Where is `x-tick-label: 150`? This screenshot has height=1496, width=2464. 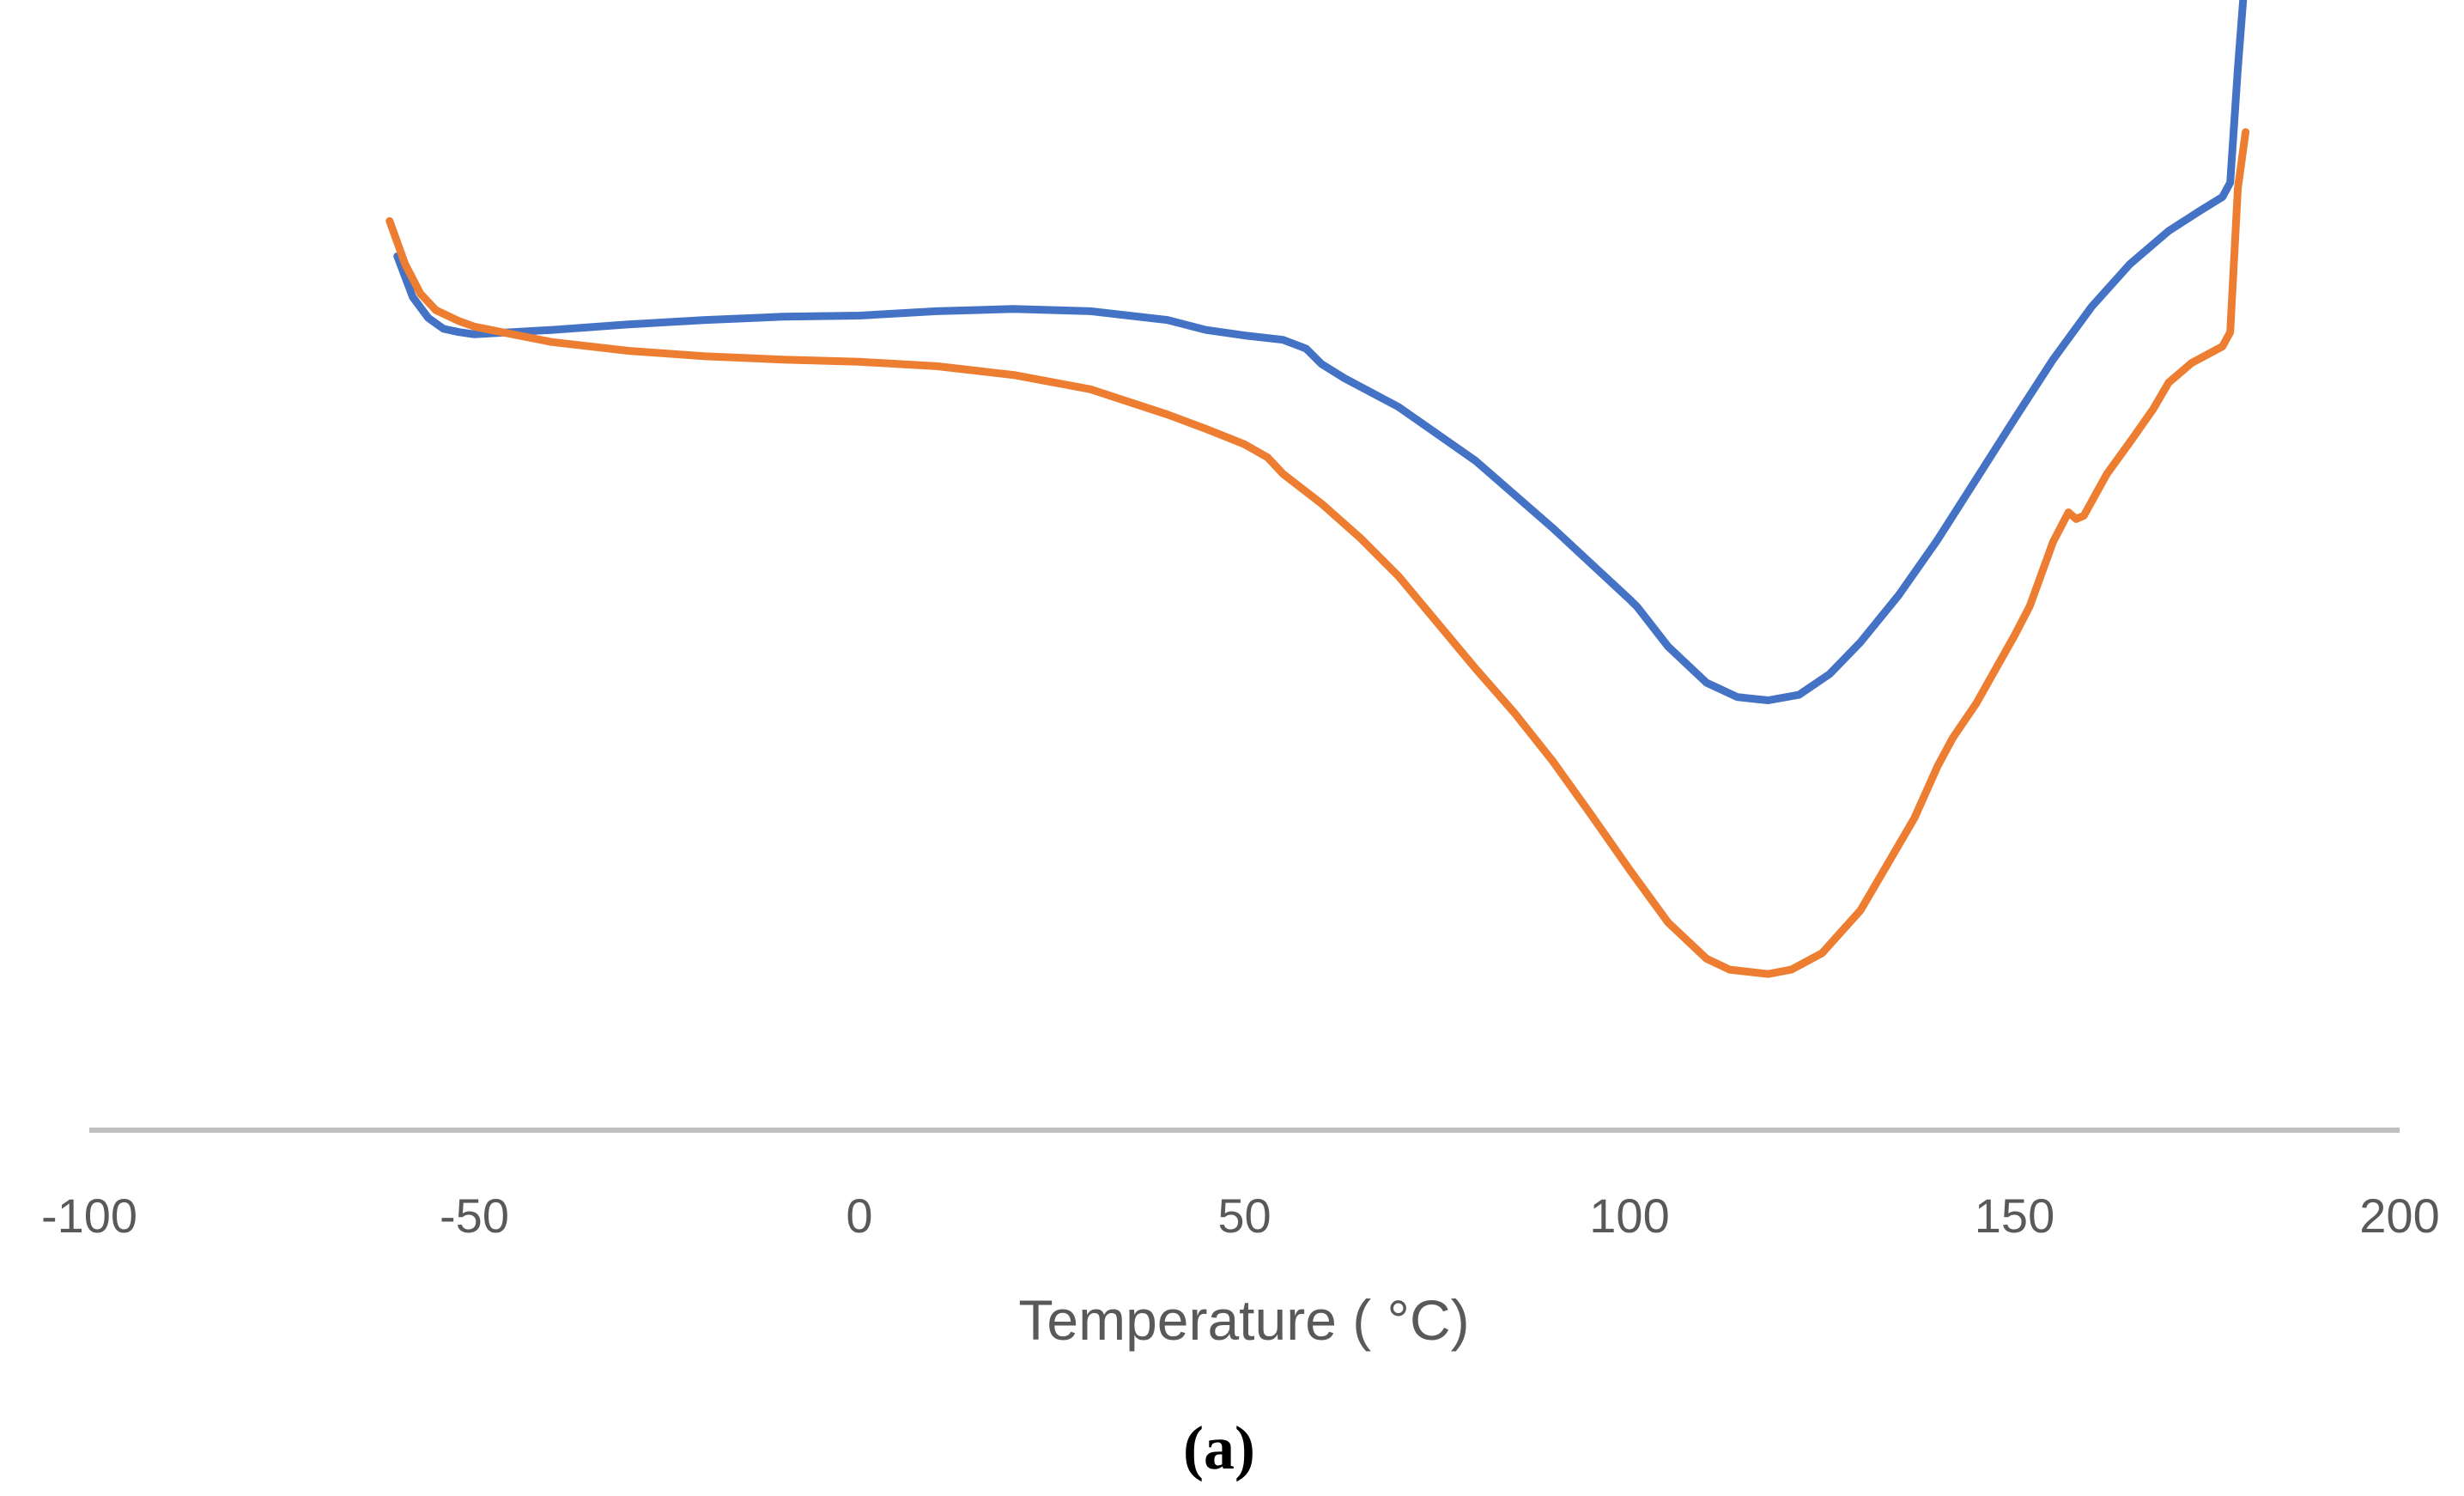 x-tick-label: 150 is located at coordinates (2014, 1216).